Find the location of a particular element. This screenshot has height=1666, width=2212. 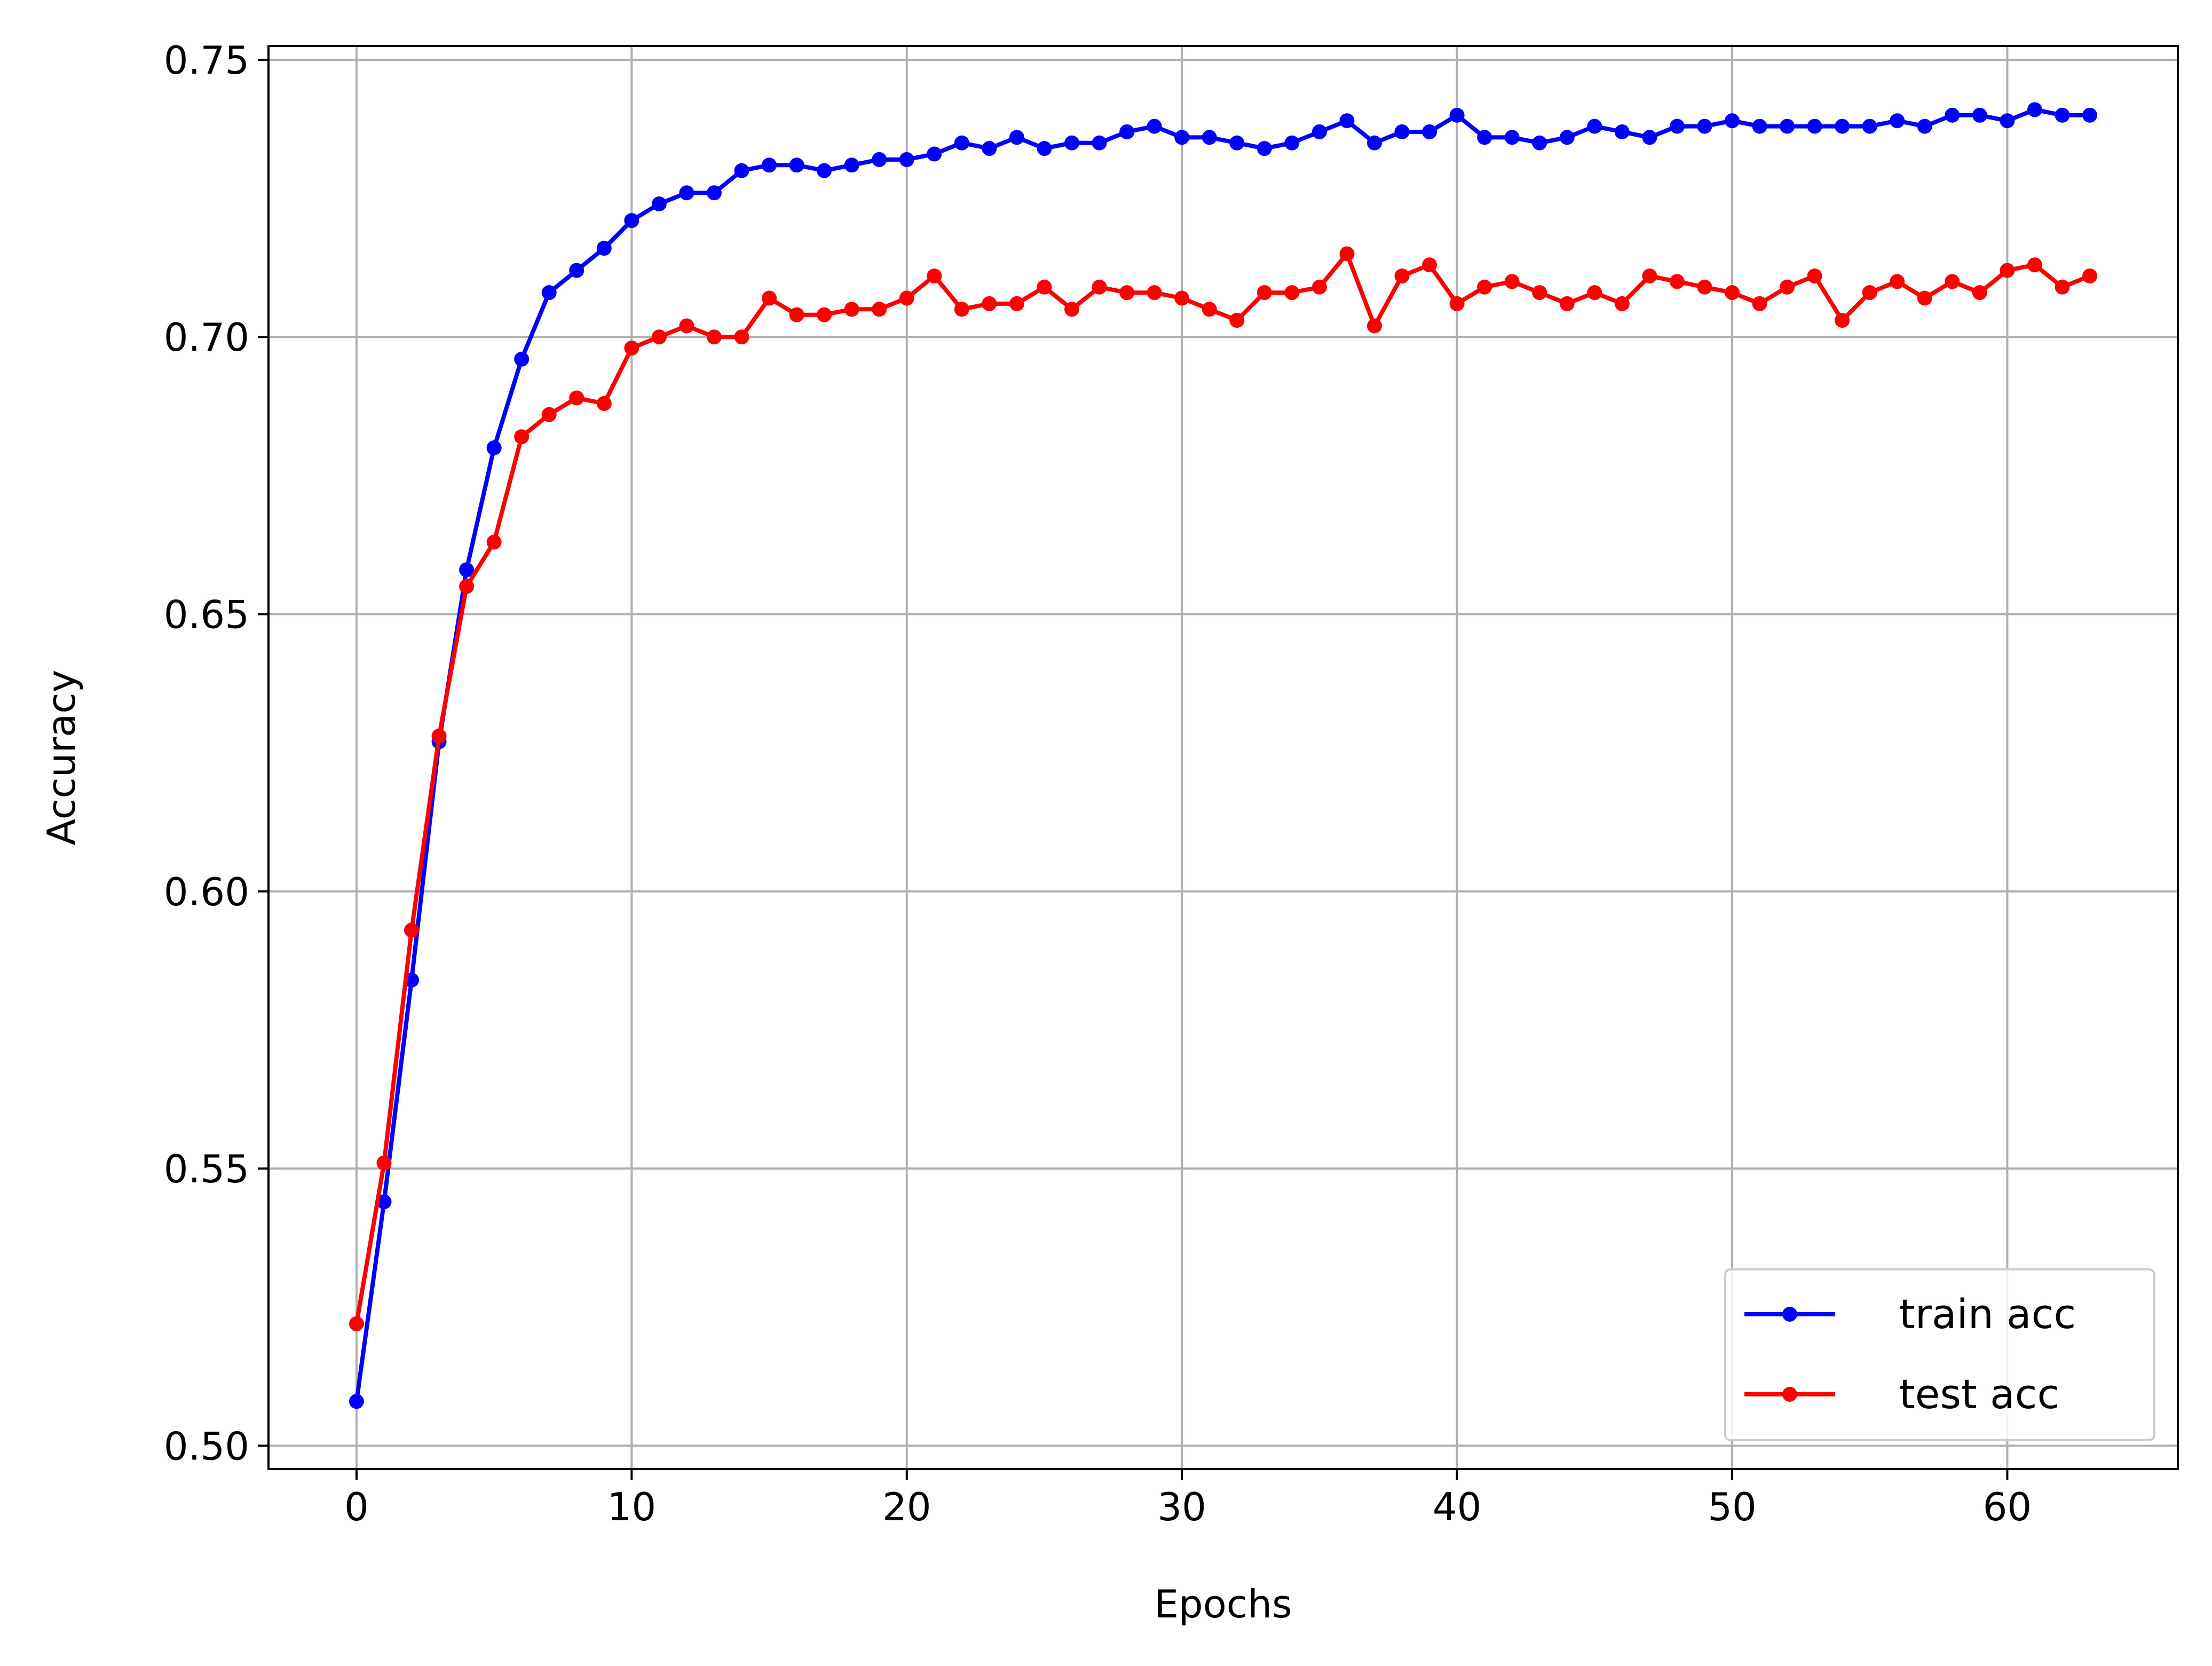

x-tick-label: 50 is located at coordinates (1732, 1507).